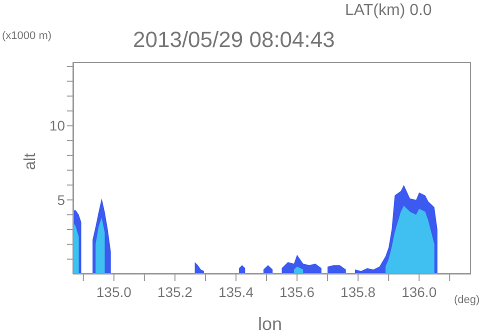  Describe the element at coordinates (114, 292) in the screenshot. I see `x-tick-label: 135.0` at that location.